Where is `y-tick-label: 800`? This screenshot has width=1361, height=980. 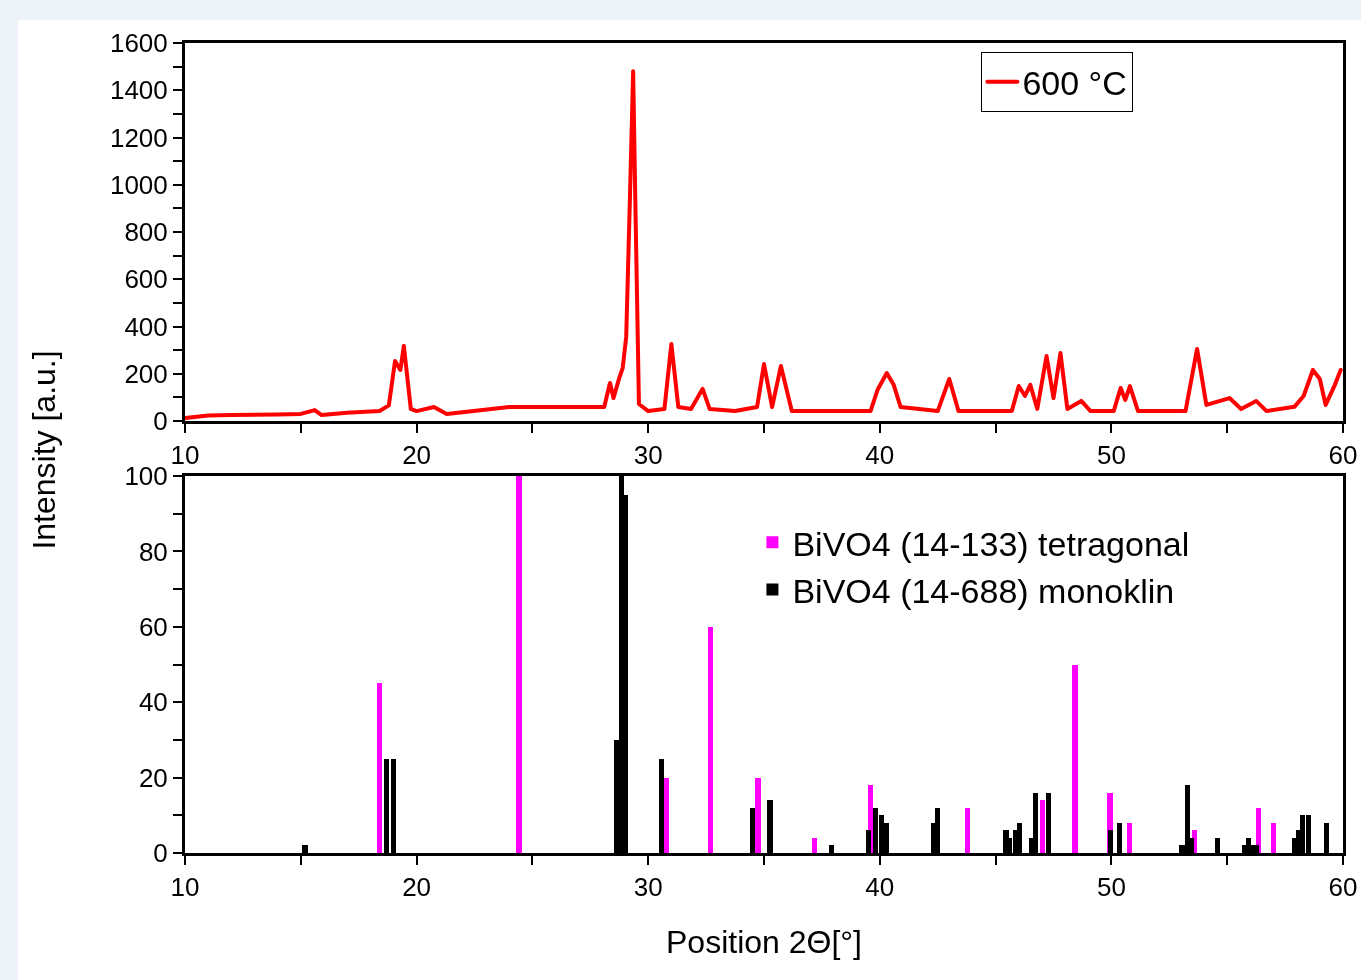
y-tick-label: 800 is located at coordinates (146, 232).